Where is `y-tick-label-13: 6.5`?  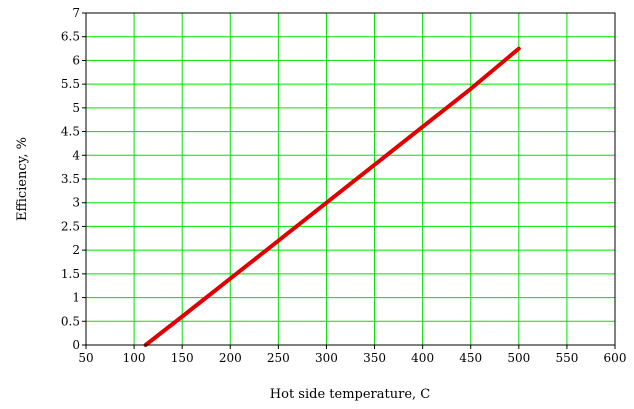 y-tick-label-13: 6.5 is located at coordinates (70, 37).